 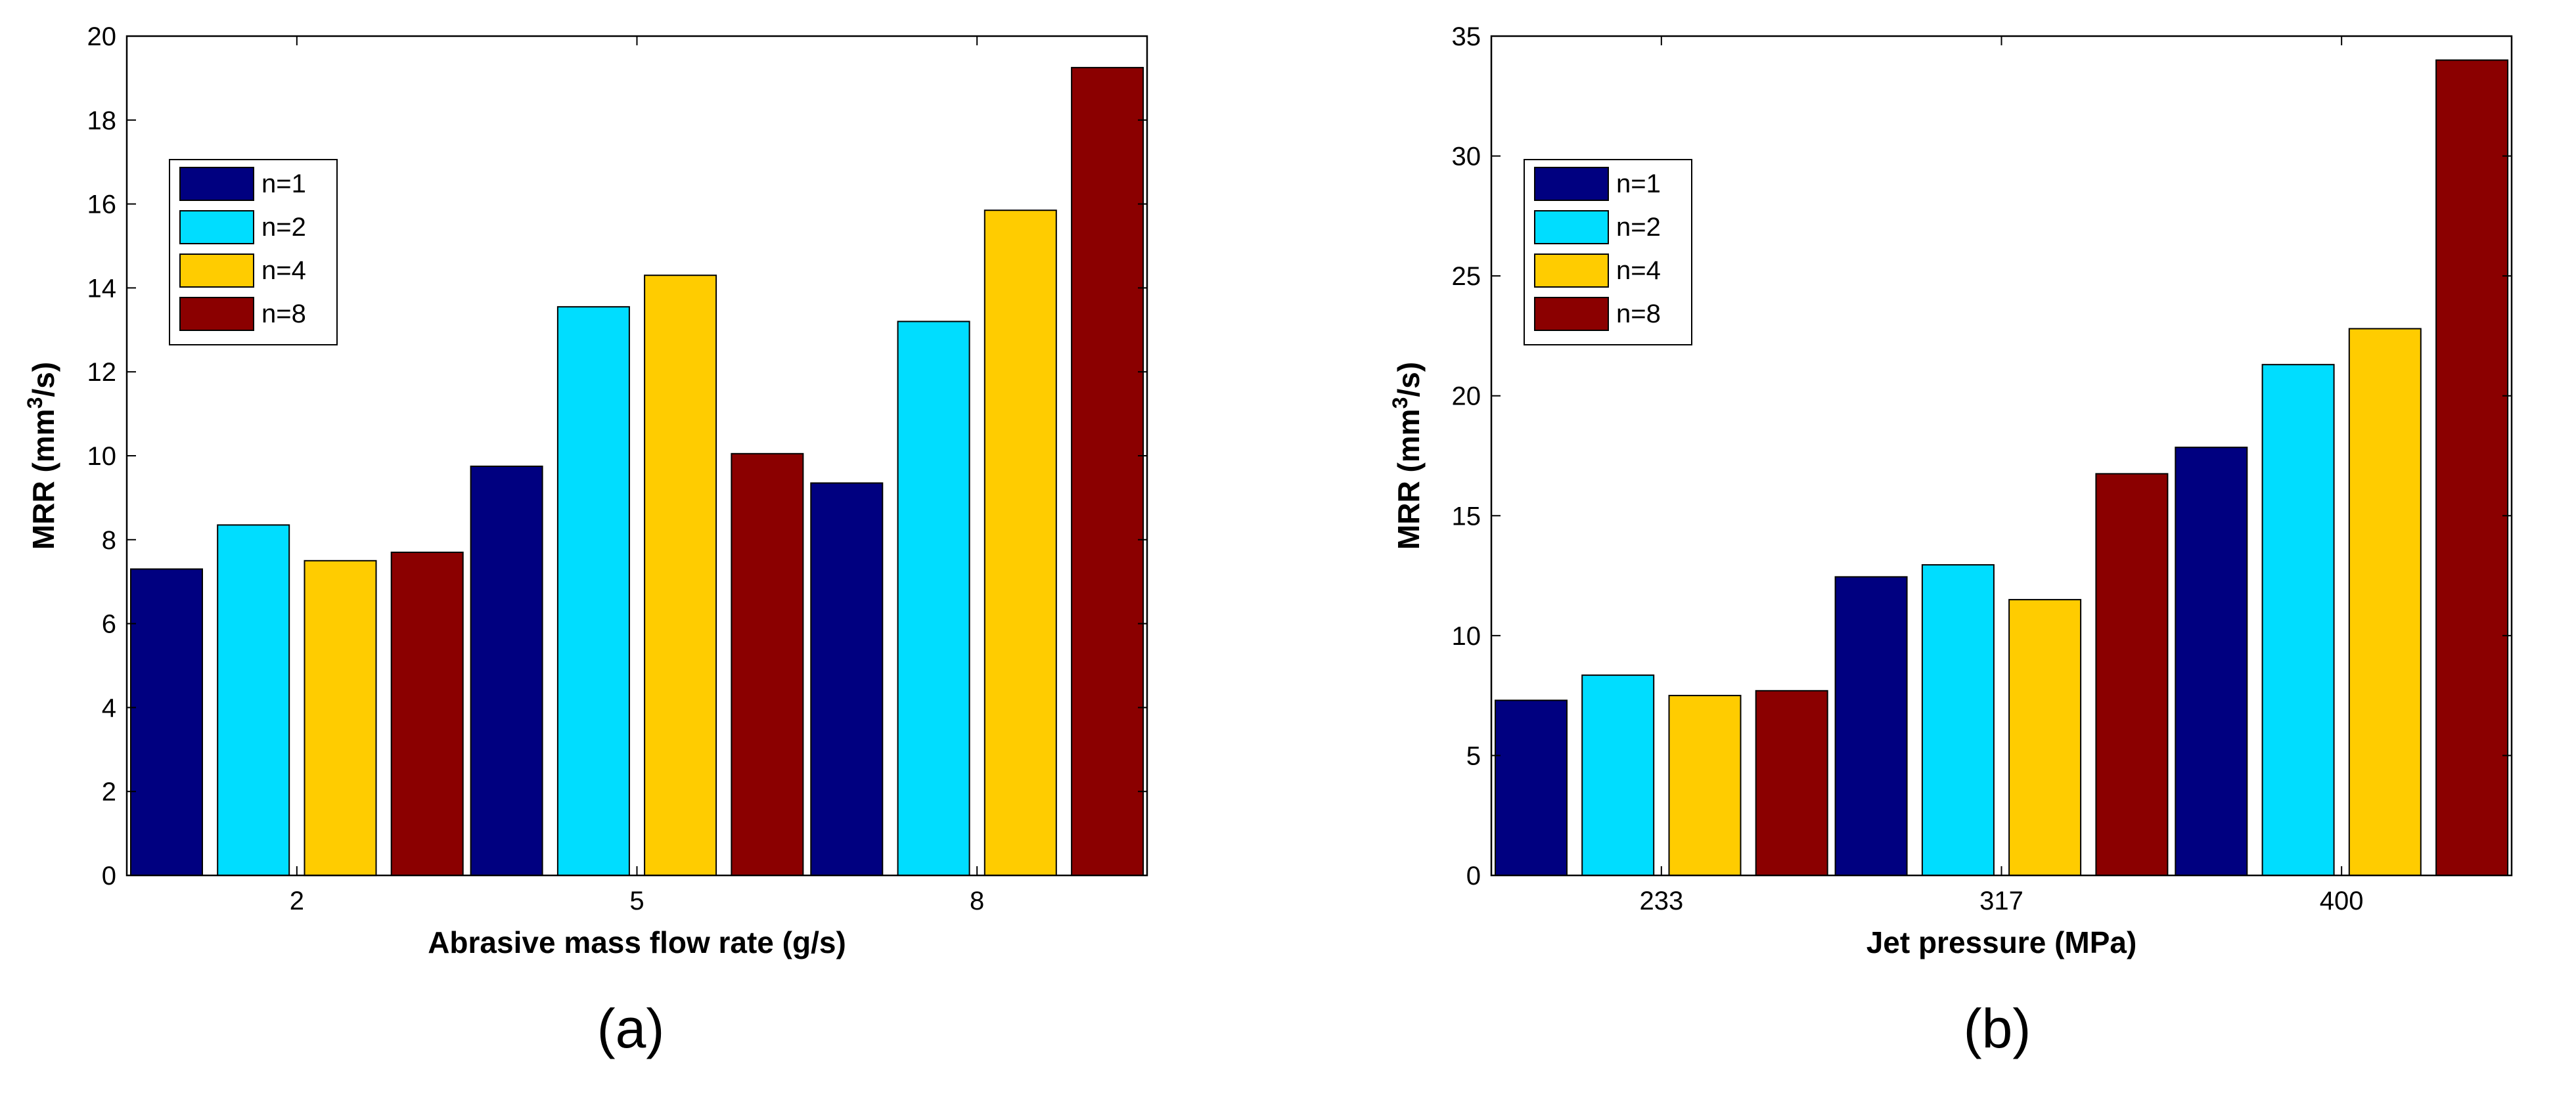 I want to click on x-tick-label: 400, so click(x=2342, y=901).